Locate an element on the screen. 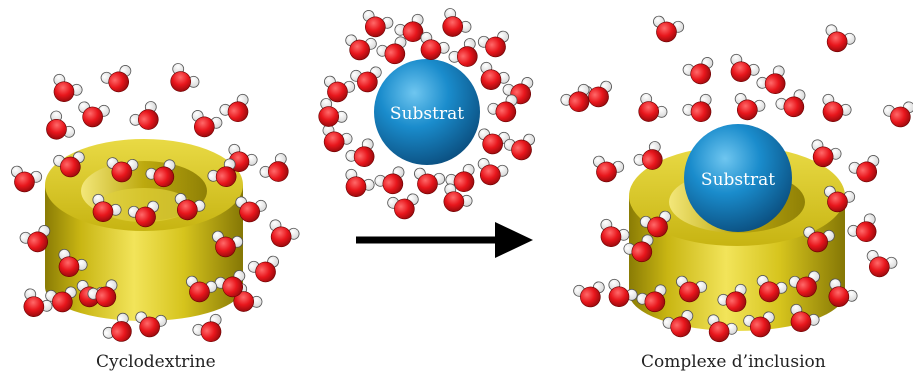 The image size is (913, 379). substrate-sphere-complex: Substrat is located at coordinates (738, 178).